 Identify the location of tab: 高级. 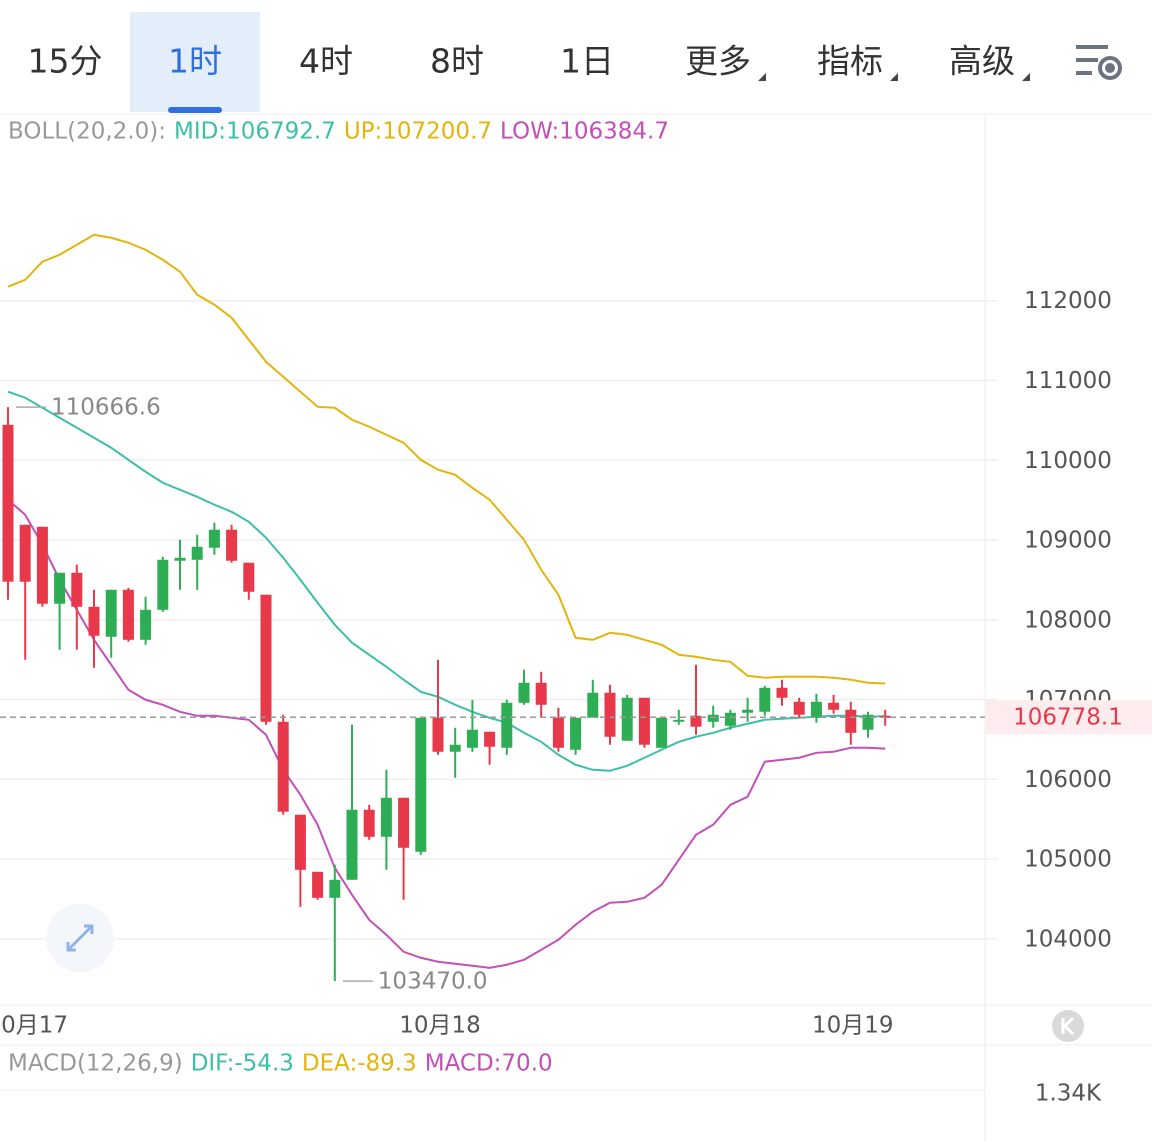
(982, 61).